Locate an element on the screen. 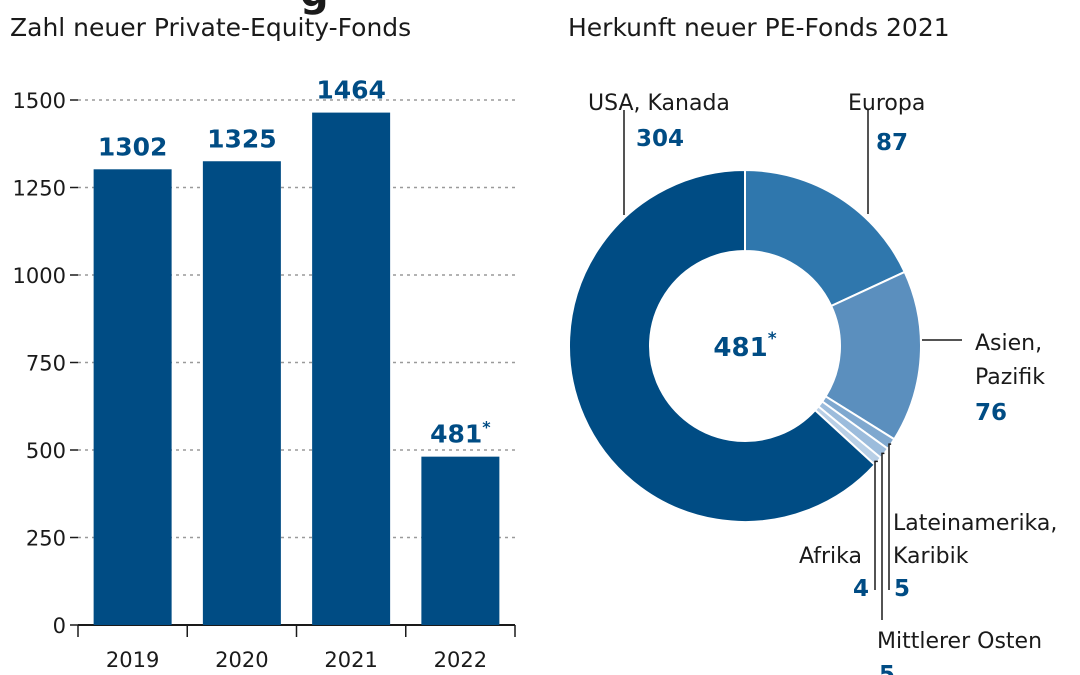  x-tick-label: 2022 is located at coordinates (460, 660).